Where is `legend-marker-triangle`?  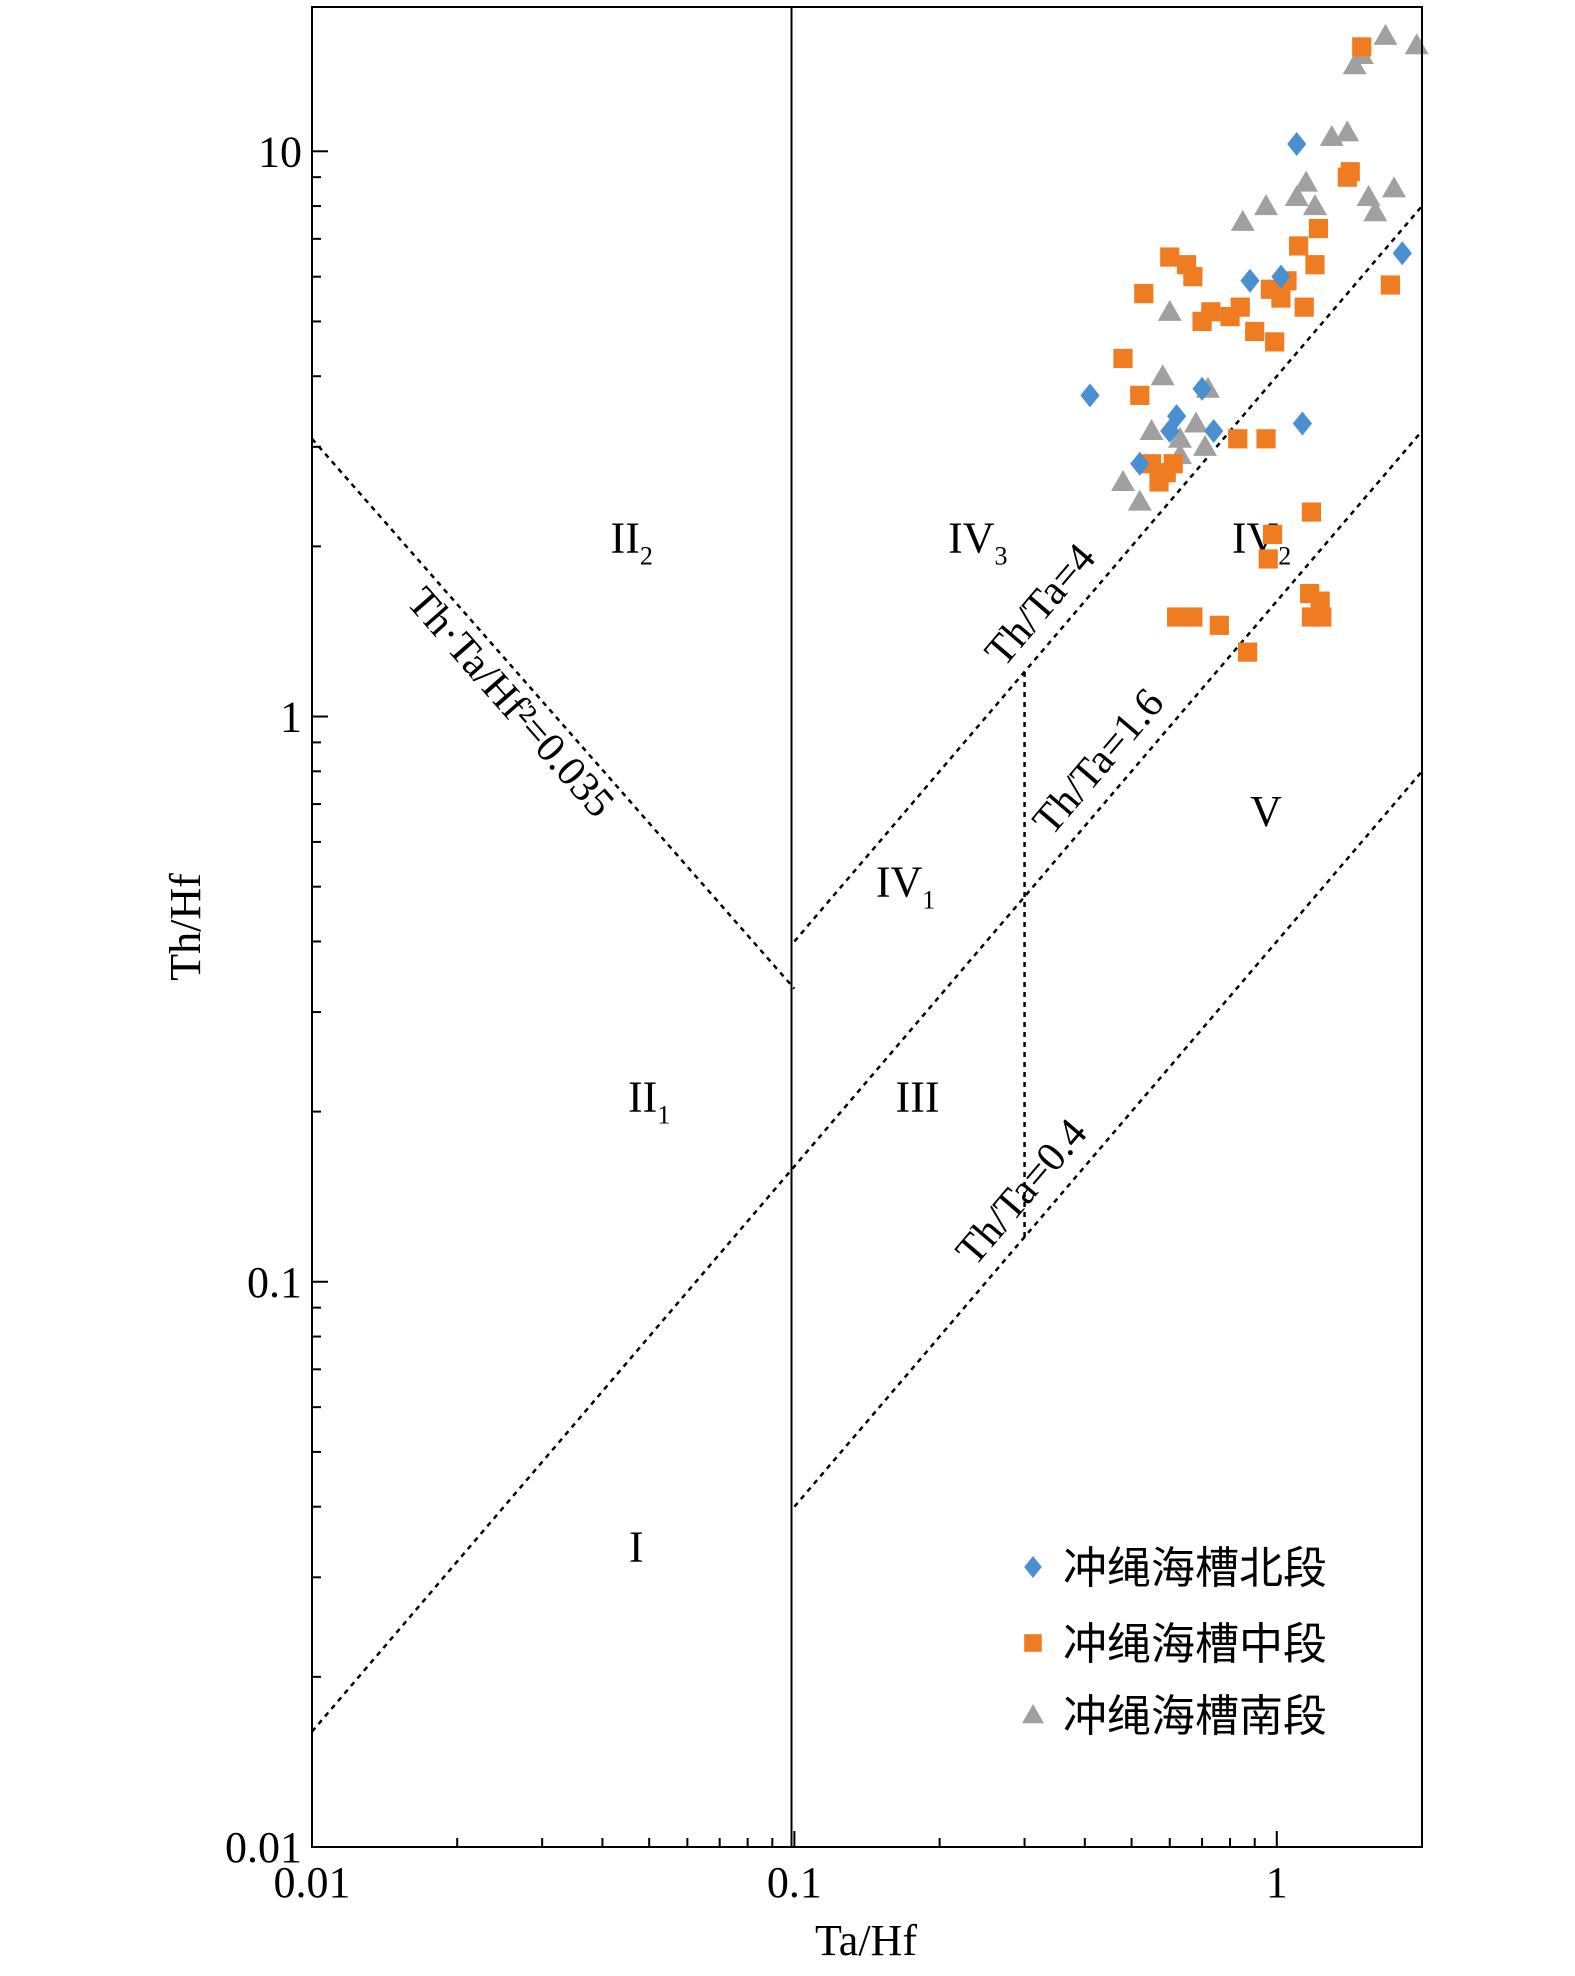
legend-marker-triangle is located at coordinates (1033, 1714).